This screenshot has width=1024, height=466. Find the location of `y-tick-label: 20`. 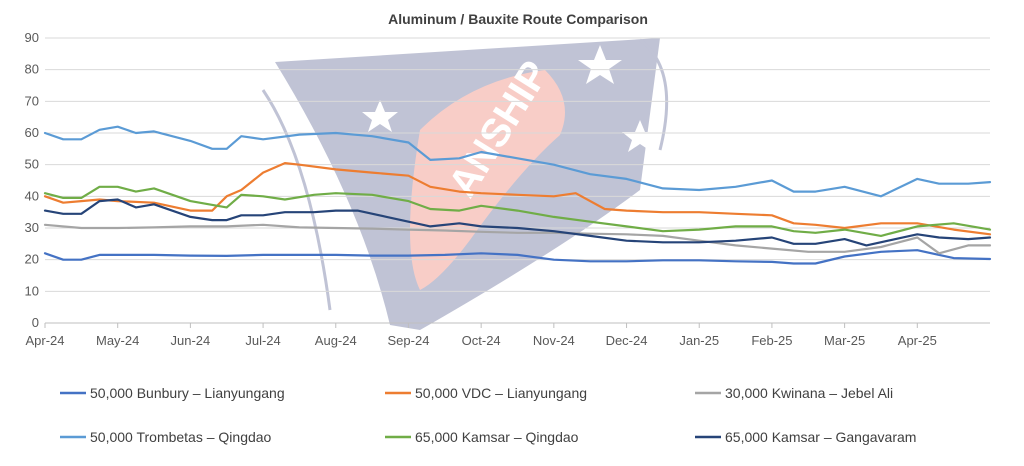

y-tick-label: 20 is located at coordinates (32, 259).